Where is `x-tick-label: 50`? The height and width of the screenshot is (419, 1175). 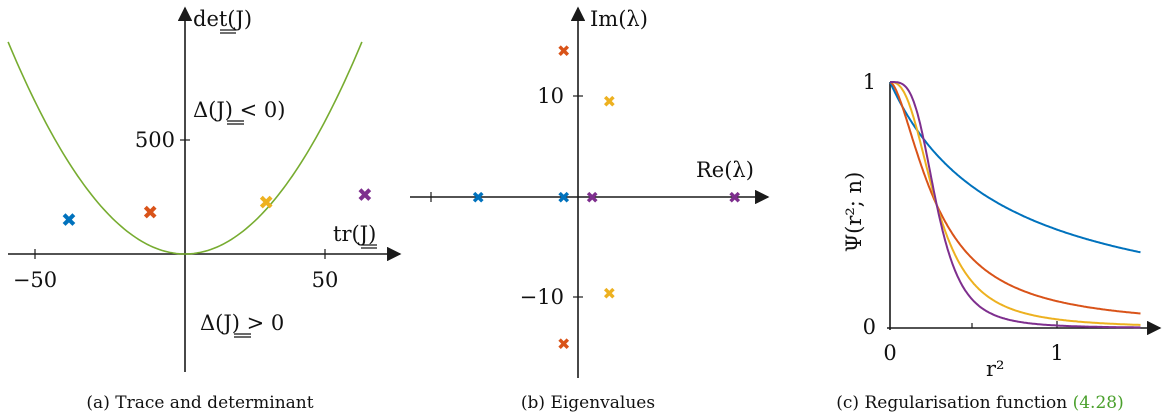
x-tick-label: 50 is located at coordinates (325, 280).